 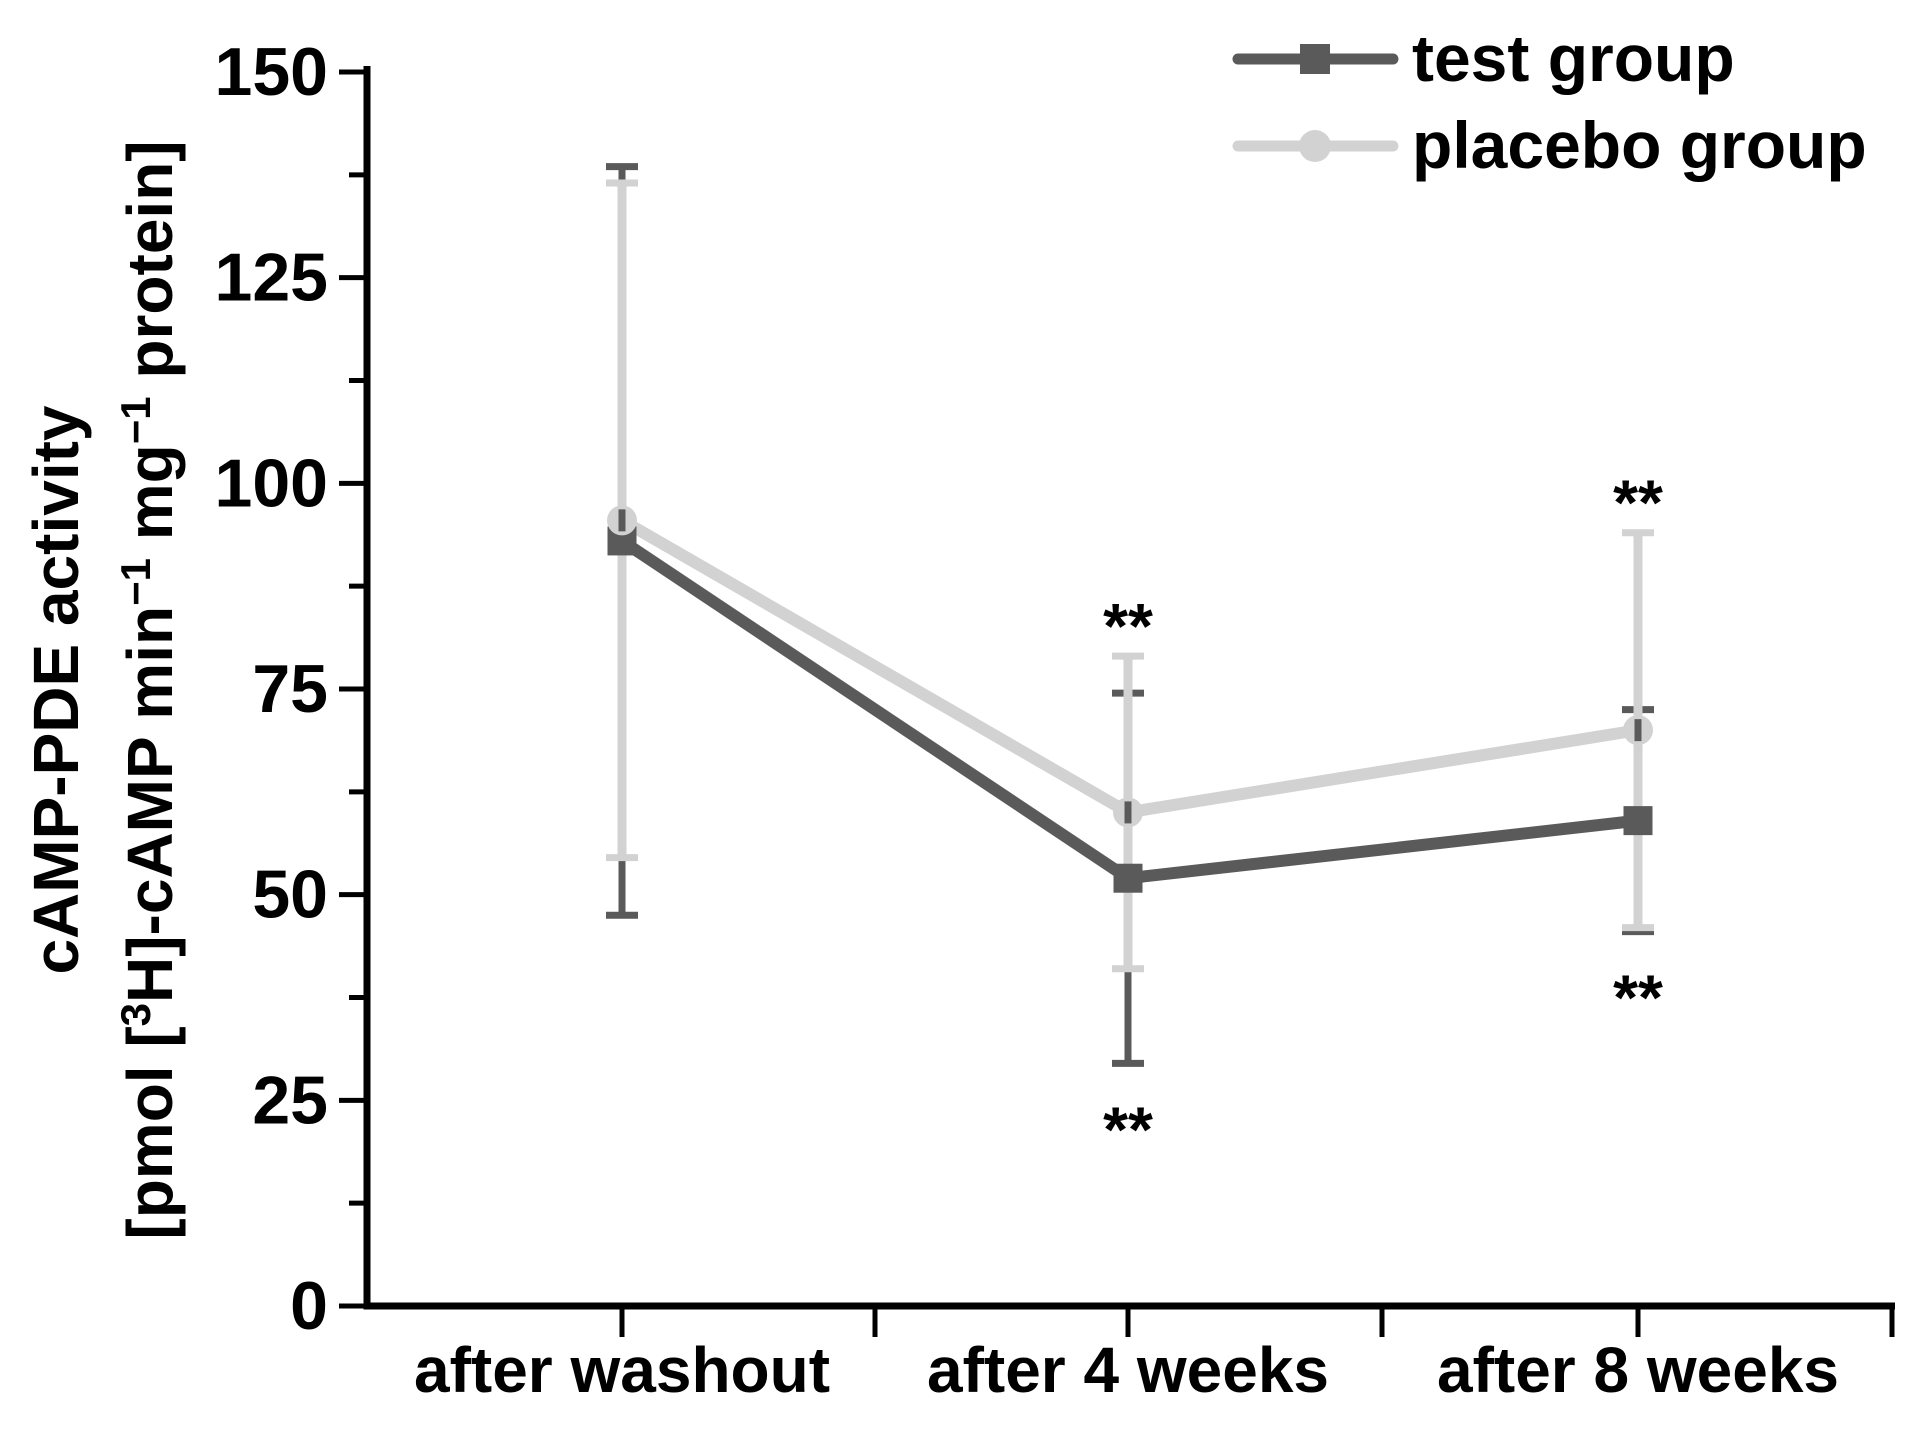 I want to click on legend-label-test-group: test group, so click(x=1573, y=58).